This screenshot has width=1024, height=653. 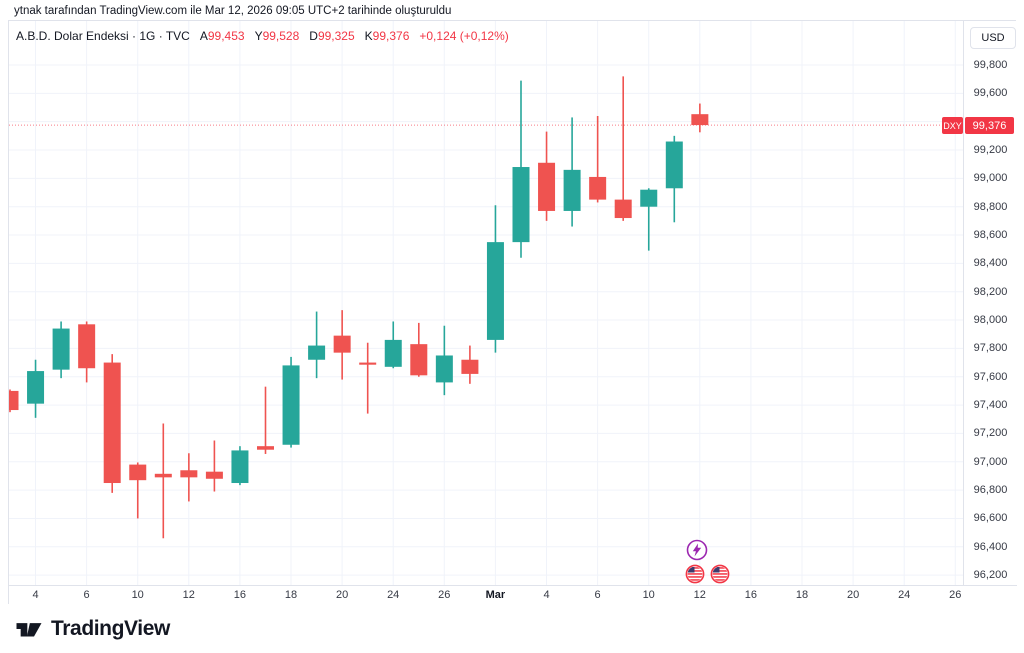 I want to click on open-value: A99,453, so click(x=222, y=36).